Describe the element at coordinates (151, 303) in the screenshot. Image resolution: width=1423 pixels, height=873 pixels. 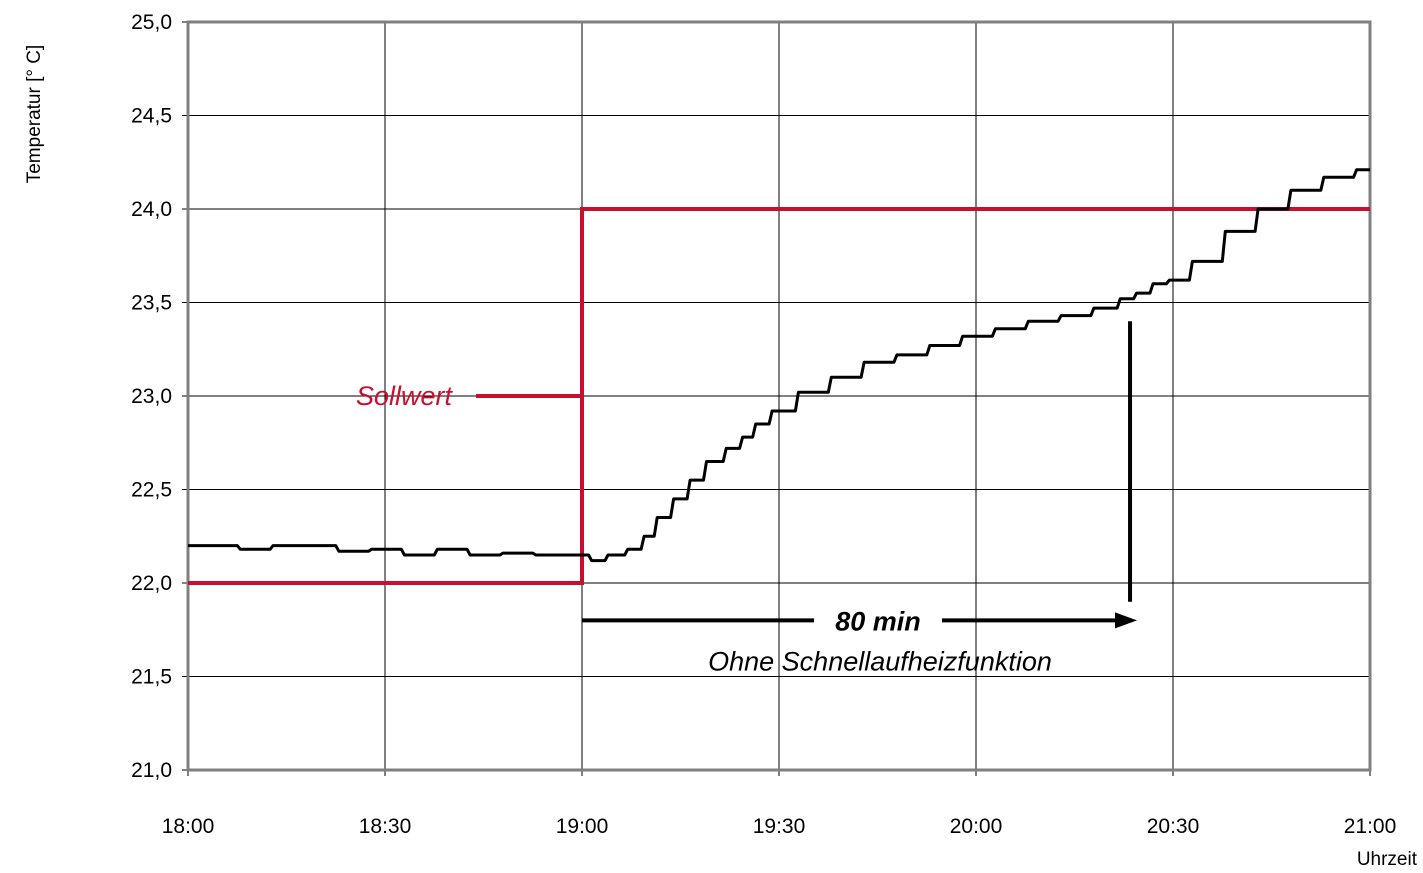
I see `y-tick-label: 23,5` at that location.